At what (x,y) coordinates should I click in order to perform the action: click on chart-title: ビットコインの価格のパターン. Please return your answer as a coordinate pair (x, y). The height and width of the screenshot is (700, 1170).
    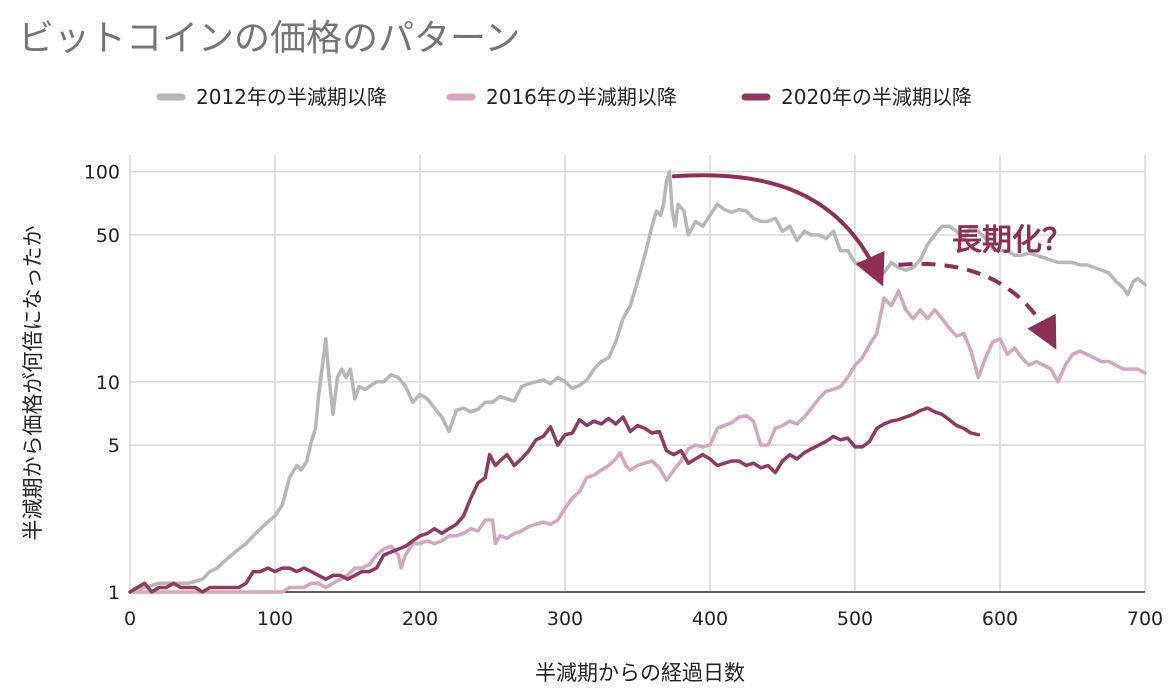
    Looking at the image, I should click on (269, 38).